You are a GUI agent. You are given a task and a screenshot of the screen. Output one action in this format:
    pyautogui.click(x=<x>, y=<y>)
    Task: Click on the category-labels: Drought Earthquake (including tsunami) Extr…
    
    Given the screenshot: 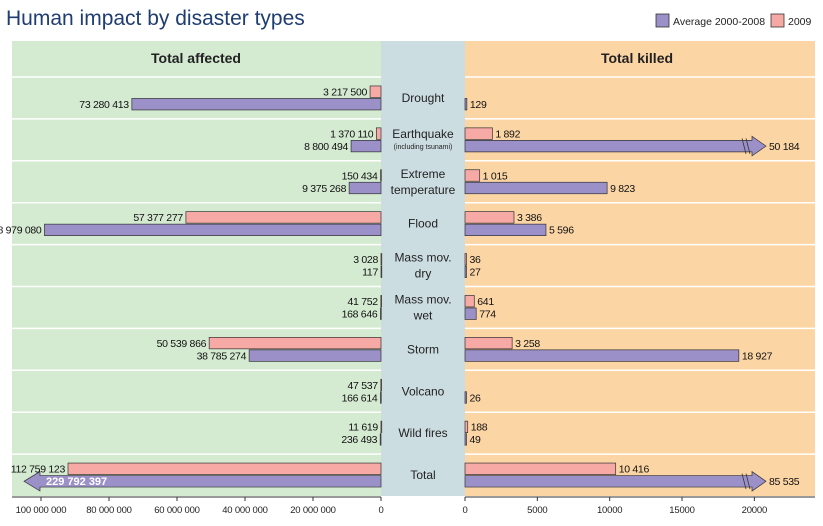 What is the action you would take?
    pyautogui.click(x=423, y=286)
    